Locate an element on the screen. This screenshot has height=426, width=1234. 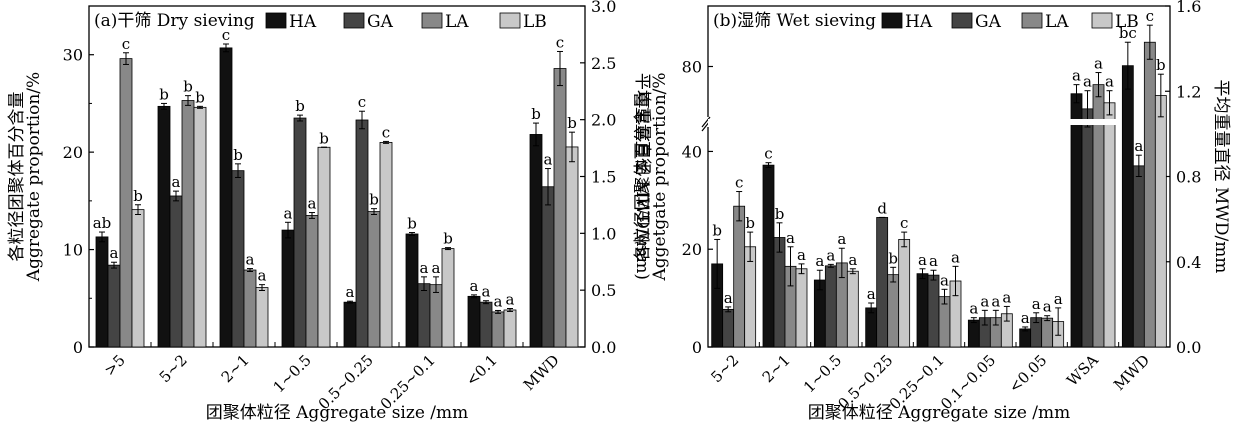
y2-axis-title: 平均重量直径 MWD/(mm) is located at coordinates (642, 176).